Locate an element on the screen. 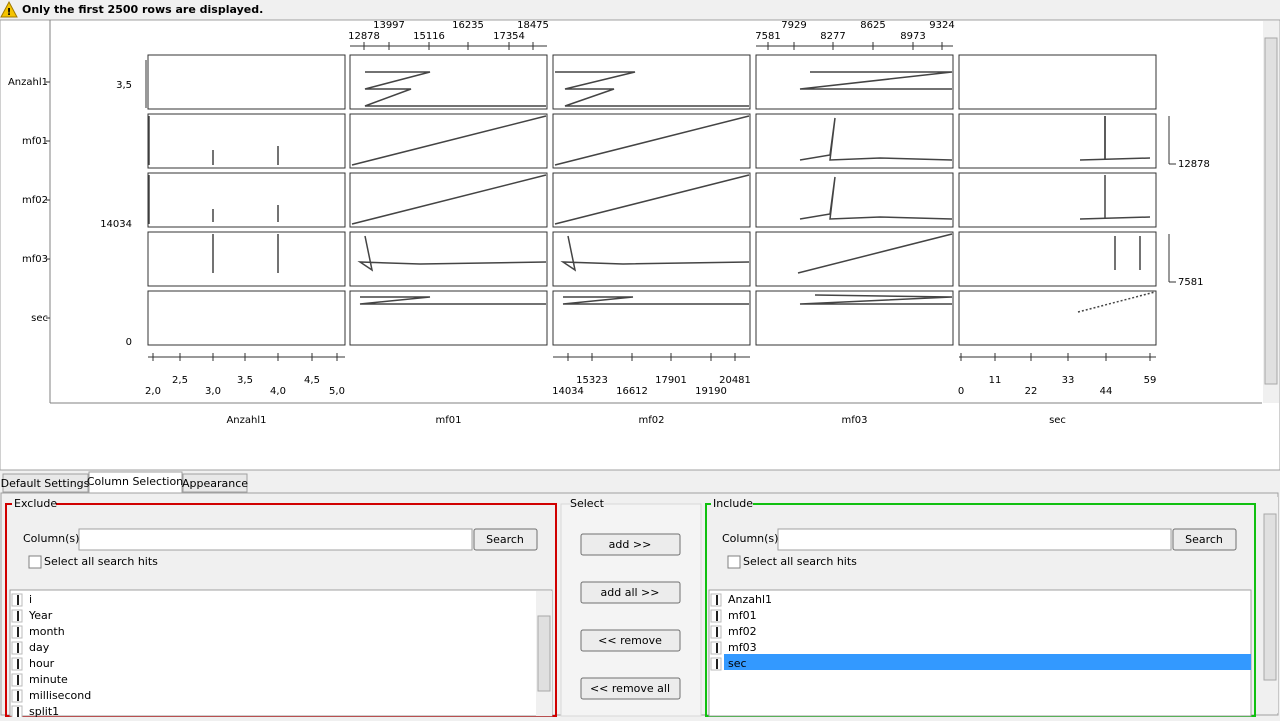 Image resolution: width=1280 pixels, height=721 pixels. tab-label: Column Selection is located at coordinates (135, 481).